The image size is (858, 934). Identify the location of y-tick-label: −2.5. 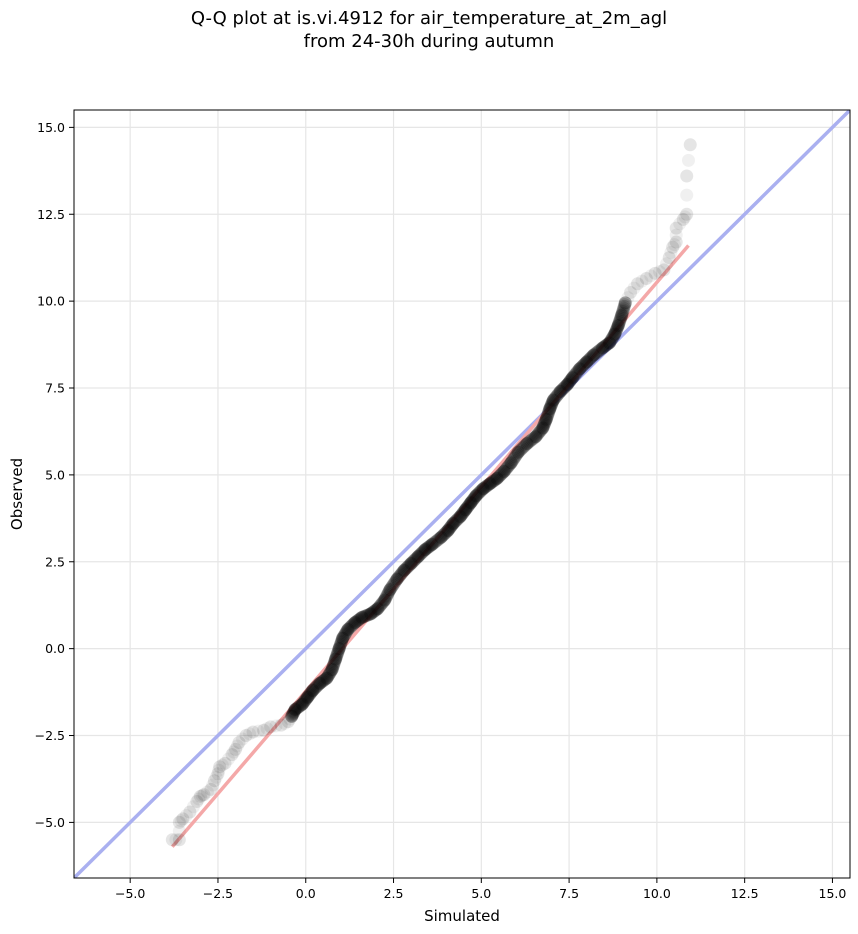
(50, 735).